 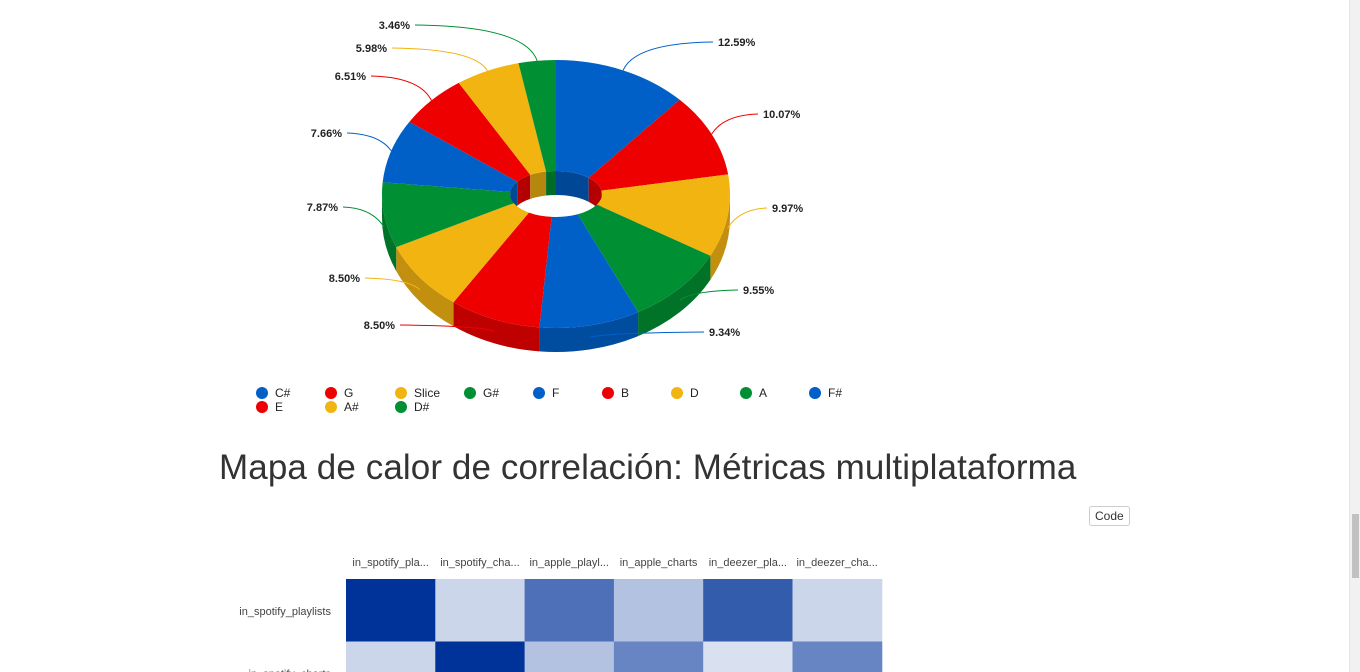 I want to click on legend-label: A#, so click(x=351, y=407).